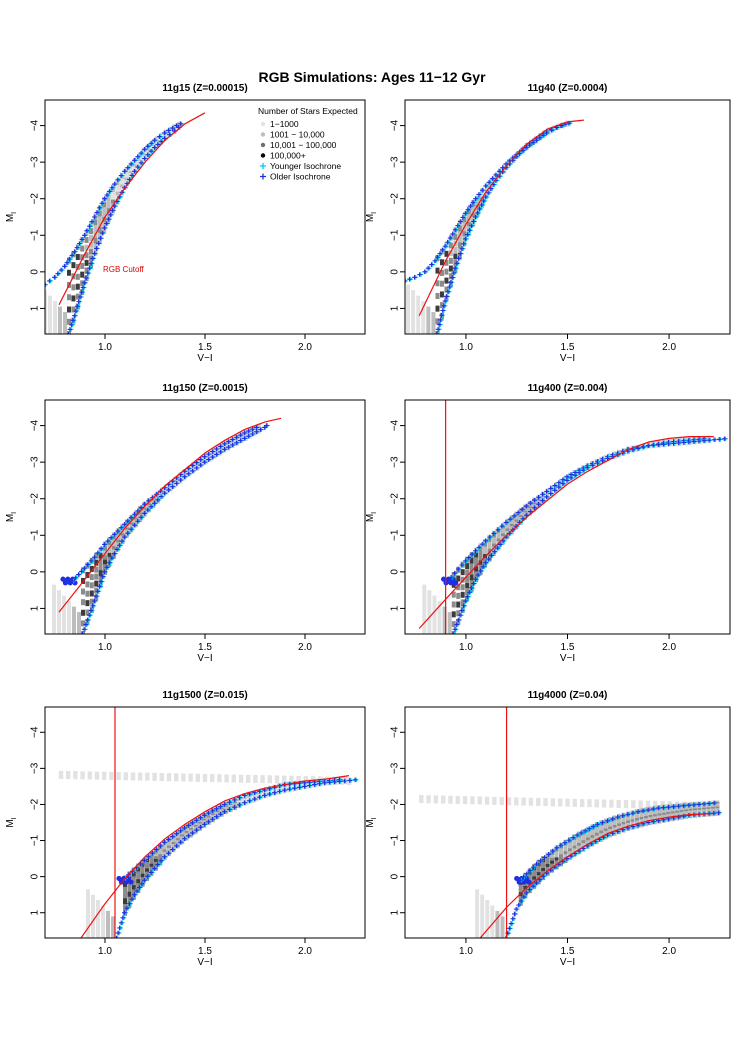 Image resolution: width=744 pixels, height=1053 pixels. Describe the element at coordinates (568, 347) in the screenshot. I see `x-tick-label: 1.5` at that location.